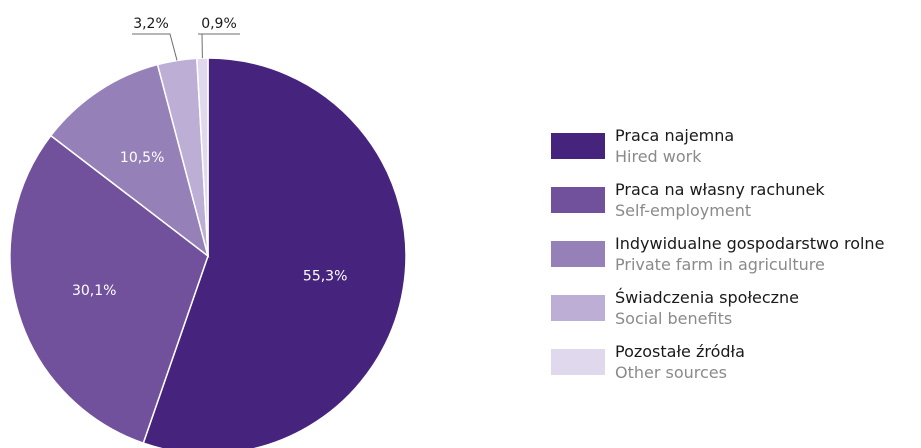  I want to click on legend-label: Praca najemna, so click(675, 135).